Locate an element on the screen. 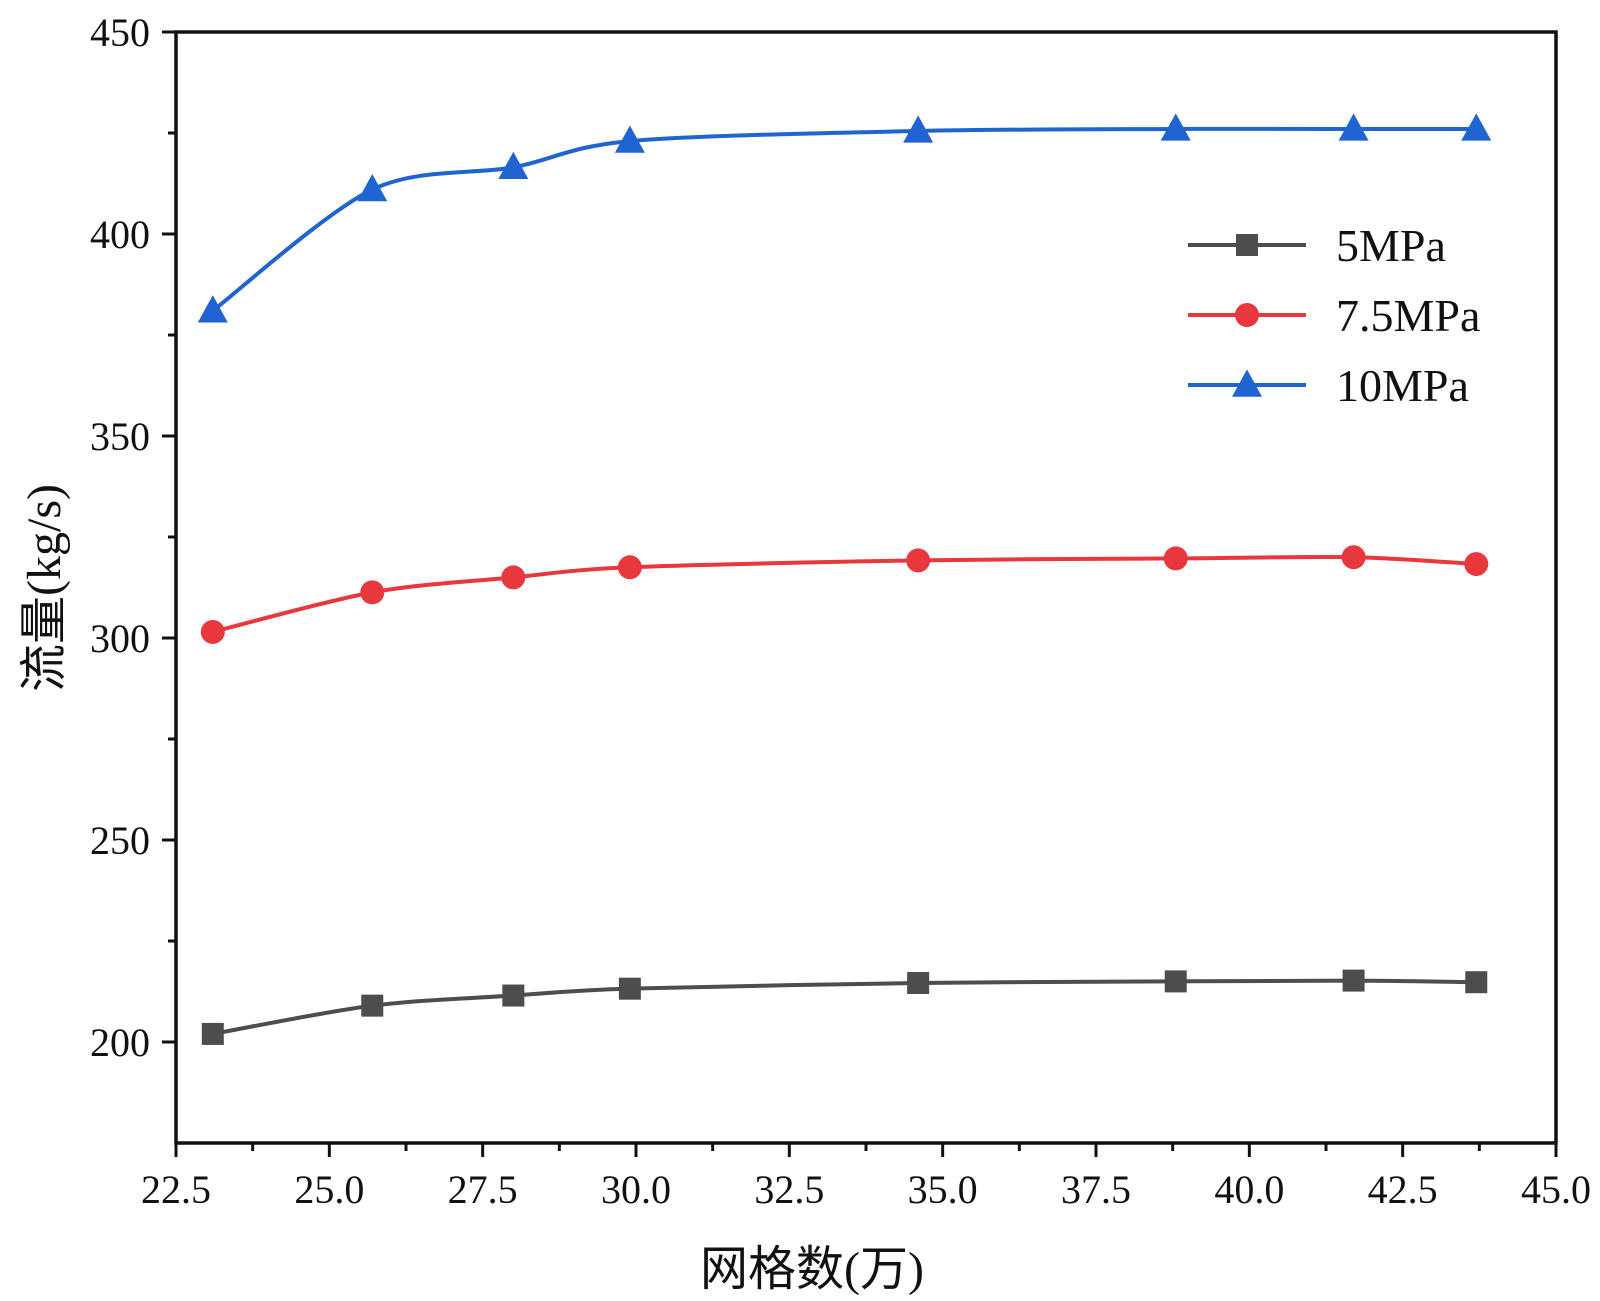  y-tick-label: 300 is located at coordinates (120, 638).